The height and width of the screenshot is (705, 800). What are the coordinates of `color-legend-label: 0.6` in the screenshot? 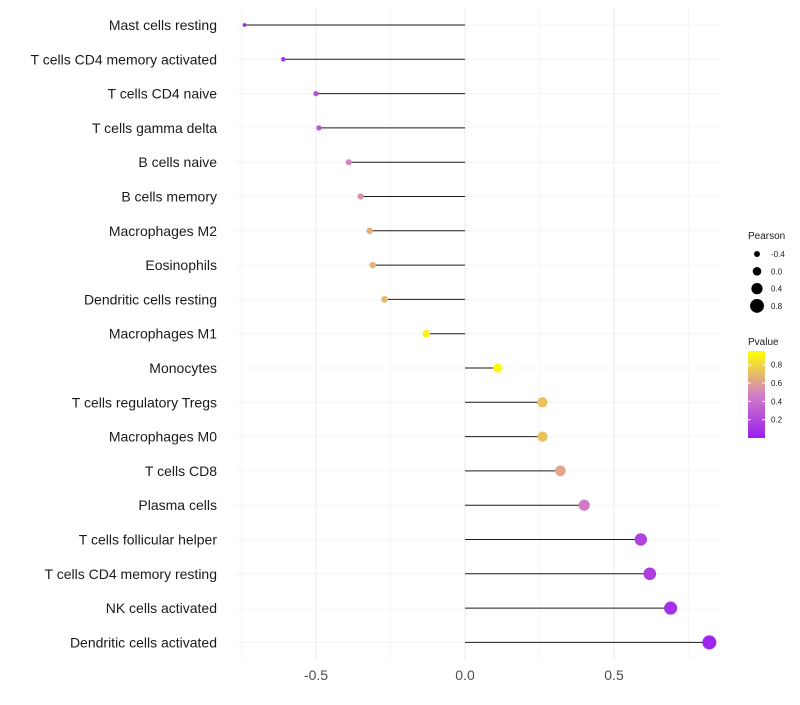 It's located at (777, 383).